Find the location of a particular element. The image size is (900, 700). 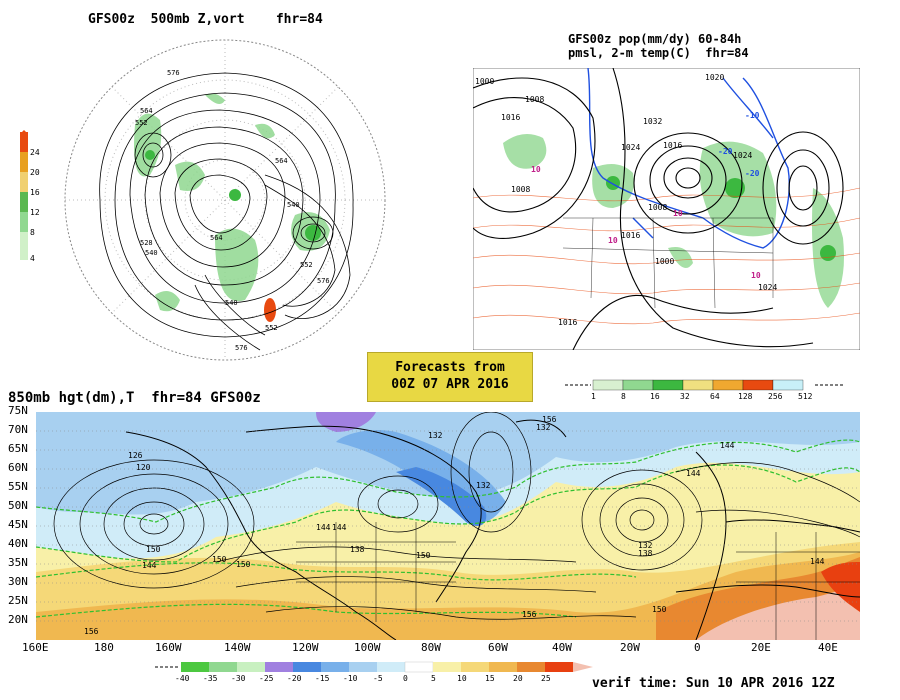

lon-tick: 120W is located at coordinates (305, 647).